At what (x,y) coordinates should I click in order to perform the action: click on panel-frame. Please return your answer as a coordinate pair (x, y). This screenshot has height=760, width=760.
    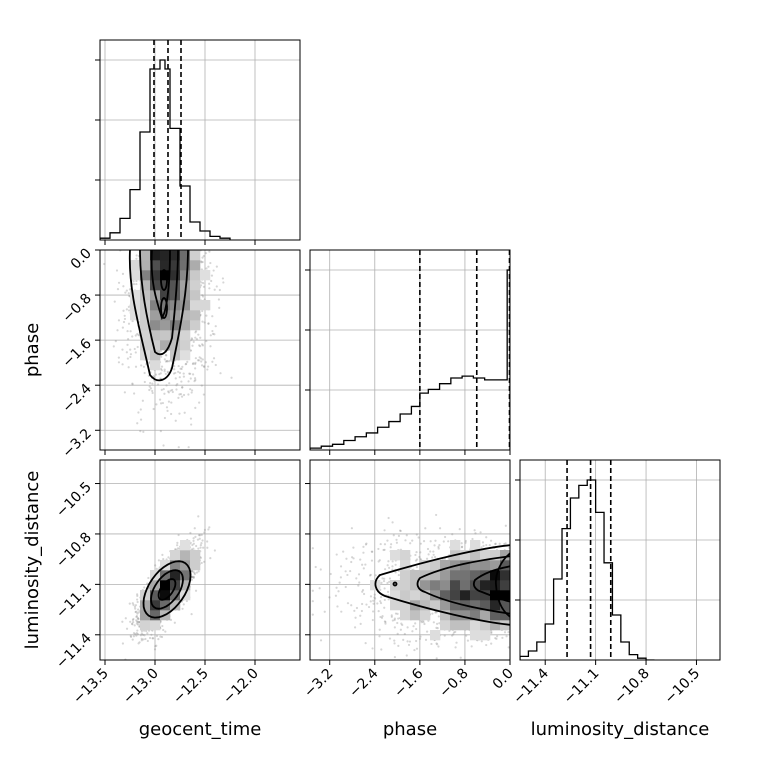
    Looking at the image, I should click on (200, 350).